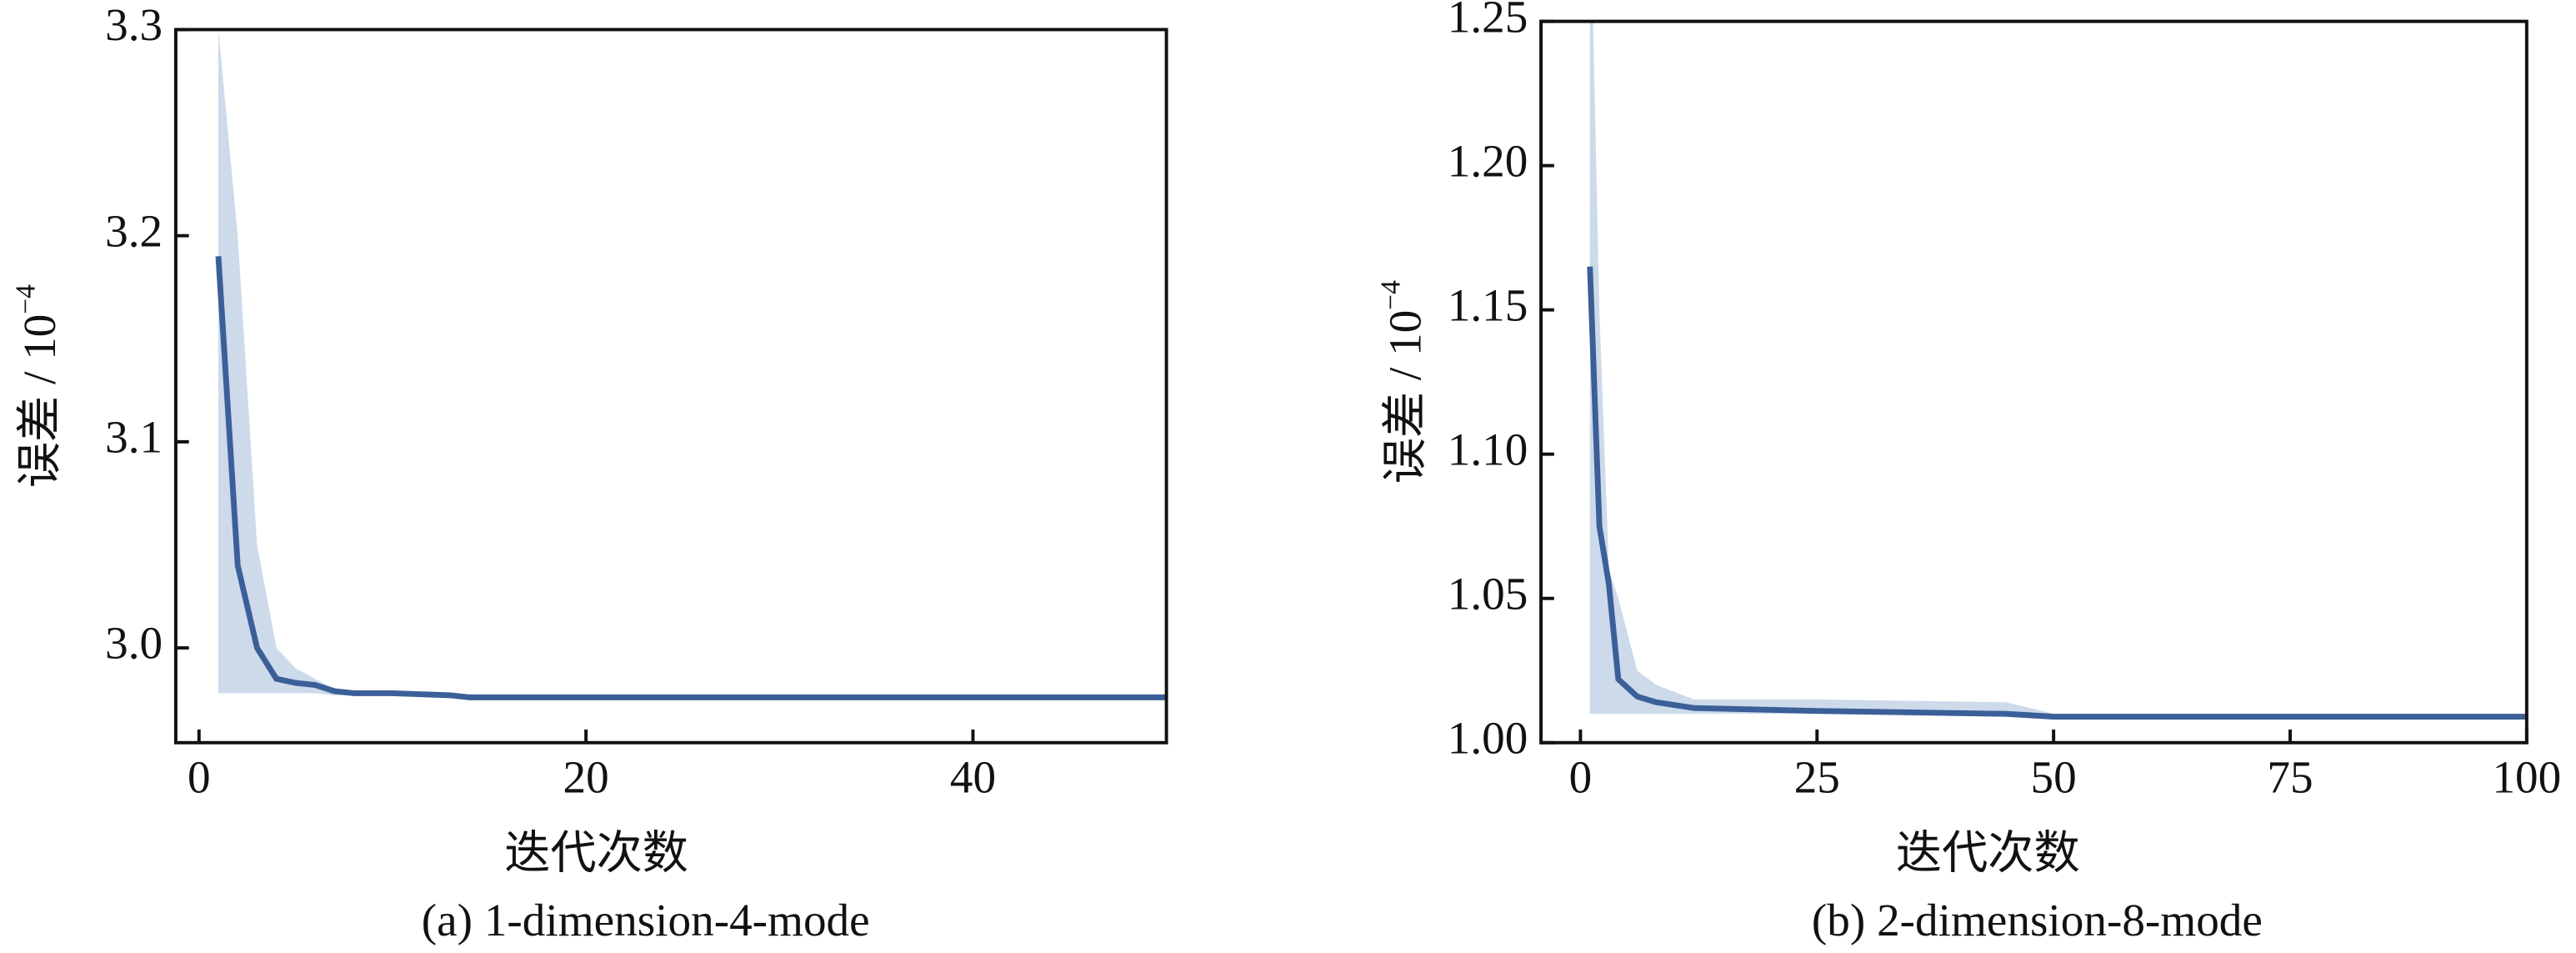 The width and height of the screenshot is (2576, 953). What do you see at coordinates (646, 920) in the screenshot?
I see `caption: (a) 1-dimension-4-mode` at bounding box center [646, 920].